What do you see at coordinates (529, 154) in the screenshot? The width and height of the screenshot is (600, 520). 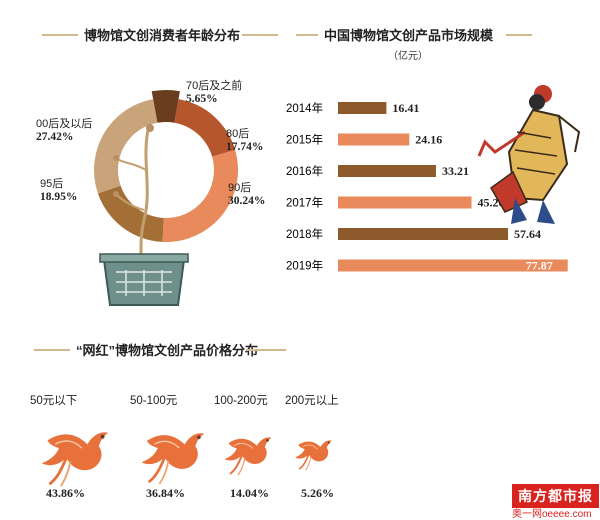 I see `shadow-puppet-illustration` at bounding box center [529, 154].